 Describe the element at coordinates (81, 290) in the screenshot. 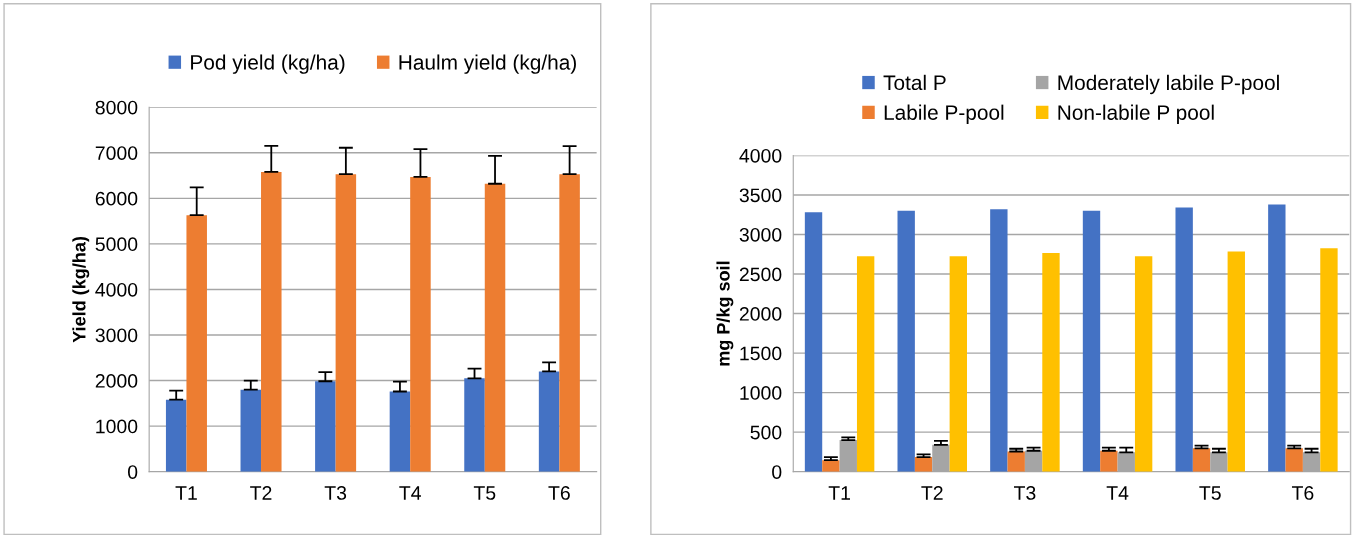

I see `y-axis-title: Yield (kg/ha)` at that location.